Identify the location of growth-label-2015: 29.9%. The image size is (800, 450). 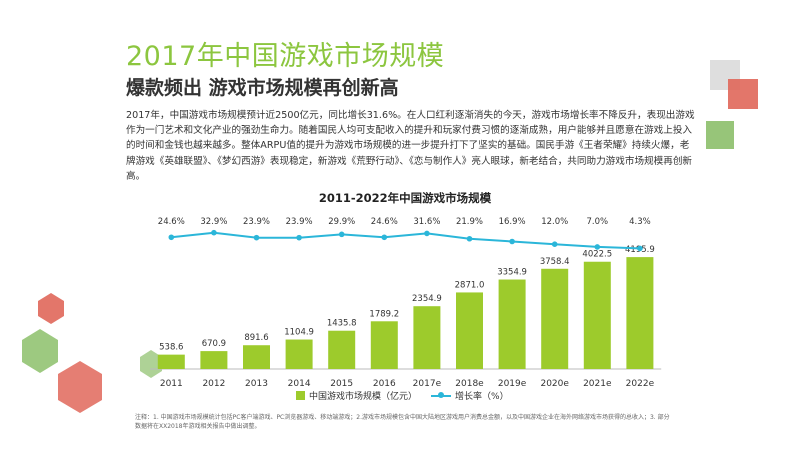
(341, 222).